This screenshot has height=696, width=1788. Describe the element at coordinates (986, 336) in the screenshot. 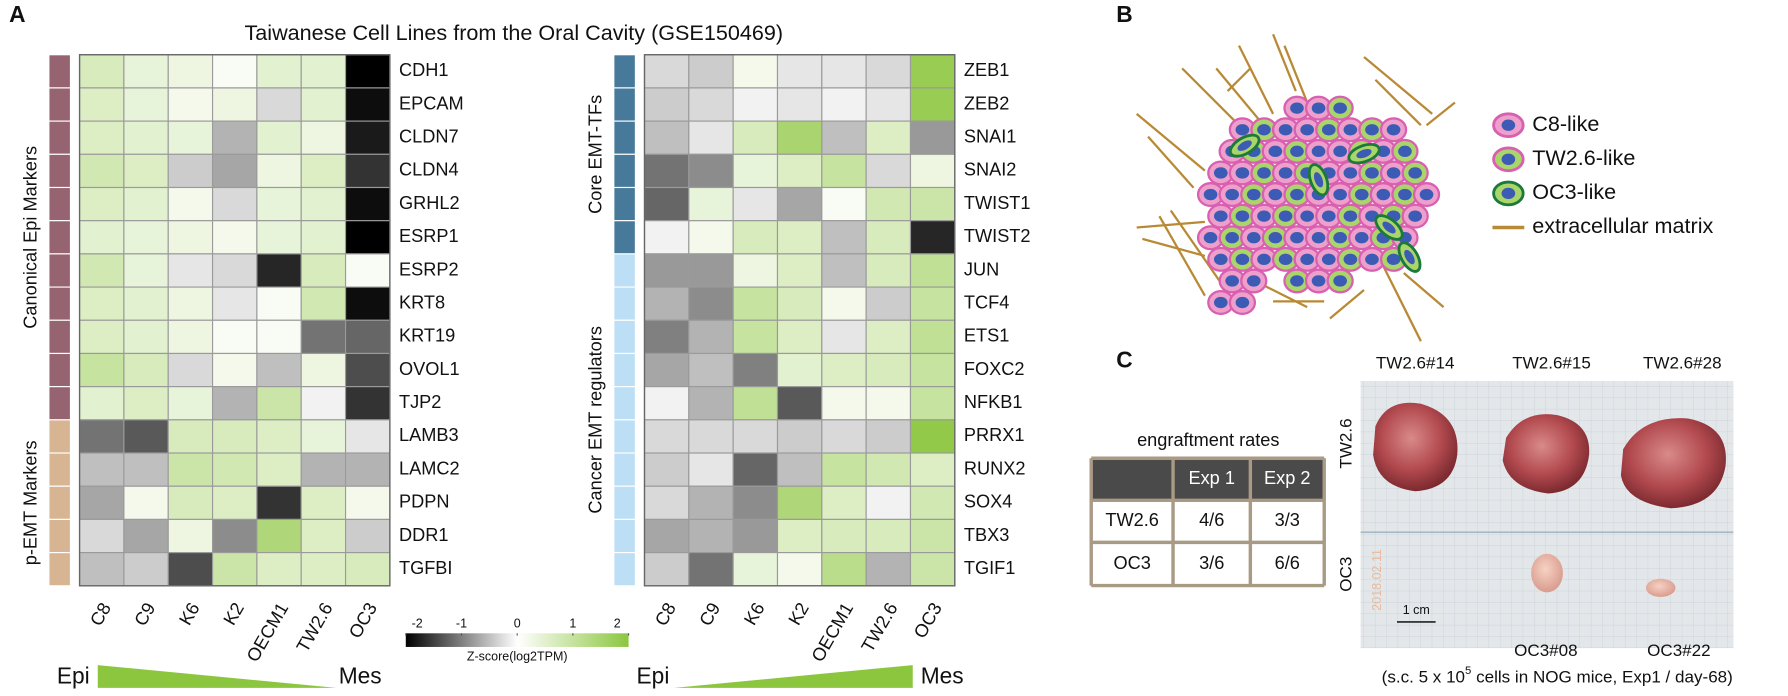

I see `gene-label: ETS1` at that location.